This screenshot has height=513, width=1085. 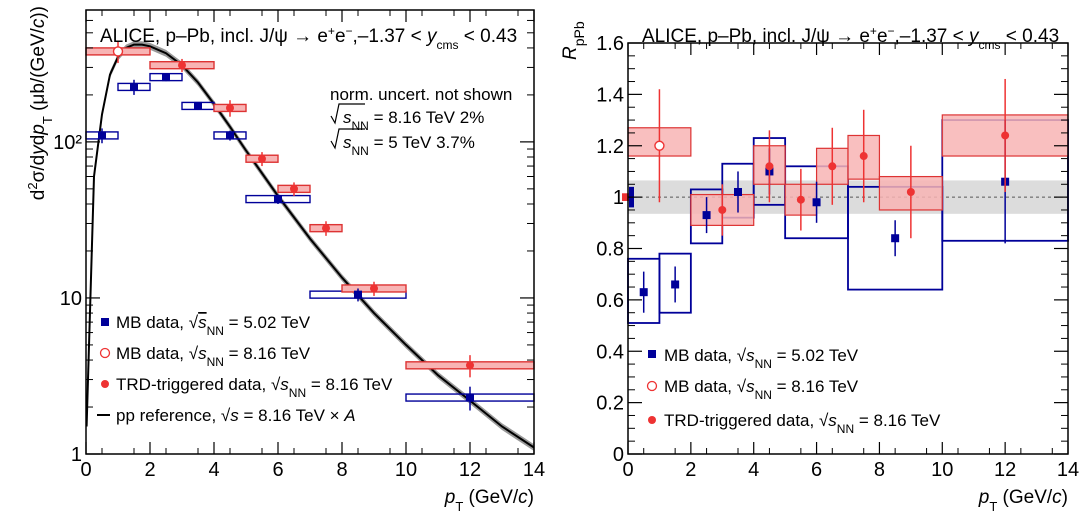 I want to click on syst-box, so click(x=675, y=283).